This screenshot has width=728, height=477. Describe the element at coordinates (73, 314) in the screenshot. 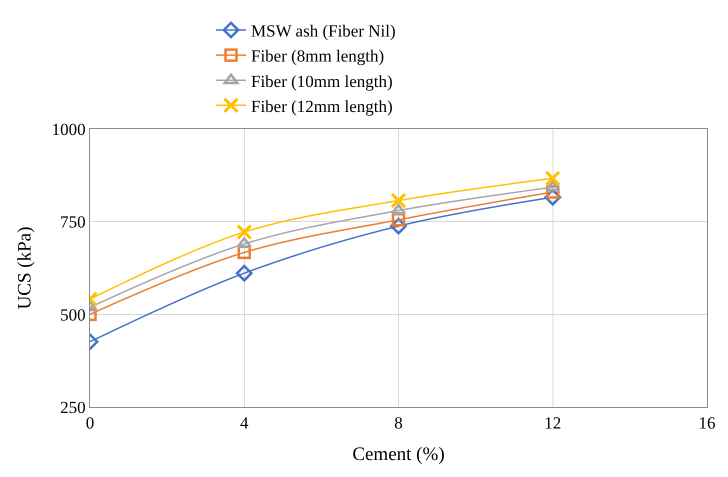

I see `y-tick-label: 500` at that location.